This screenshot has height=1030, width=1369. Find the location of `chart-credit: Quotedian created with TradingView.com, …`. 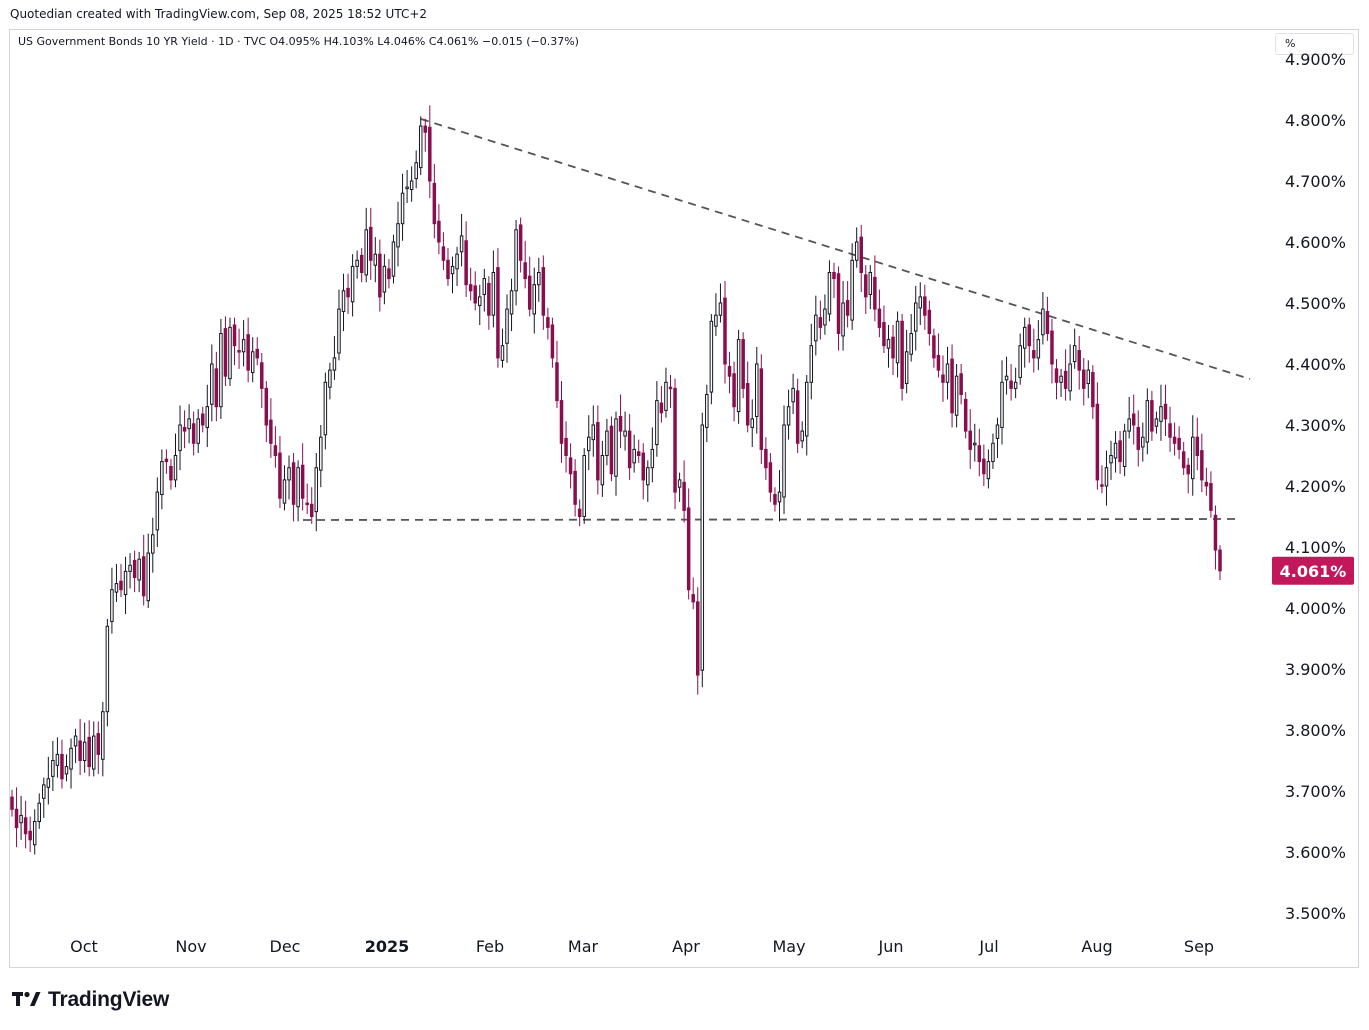

chart-credit: Quotedian created with TradingView.com, … is located at coordinates (219, 14).